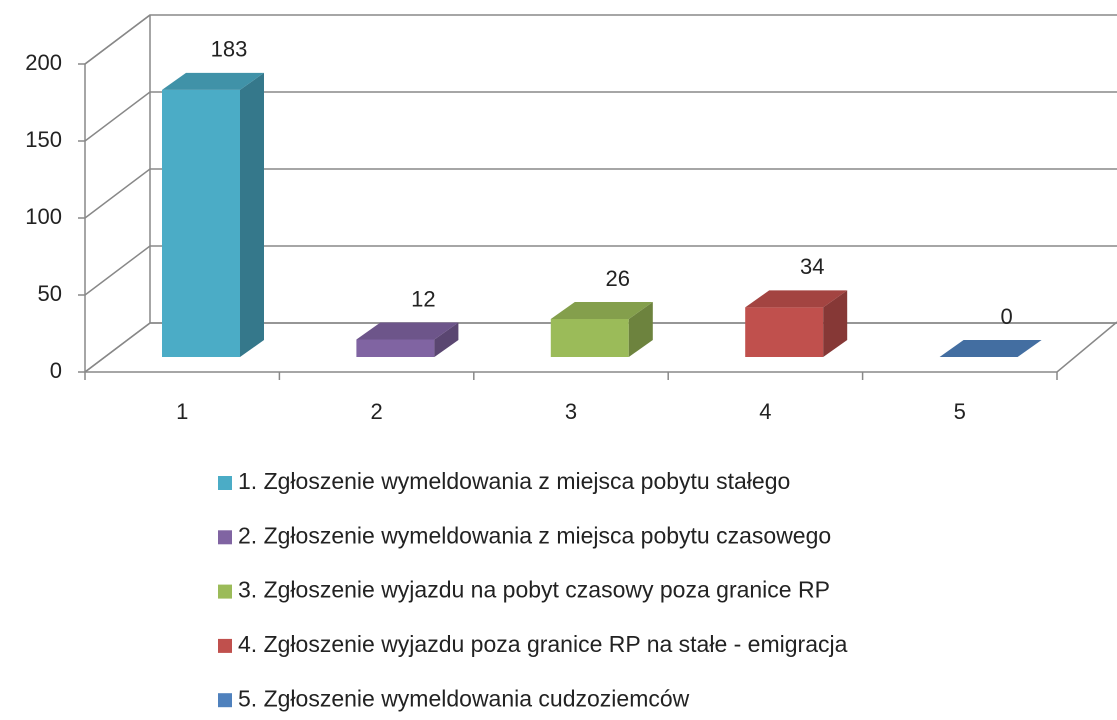 This screenshot has width=1117, height=720. I want to click on x-tick-label: 3, so click(571, 411).